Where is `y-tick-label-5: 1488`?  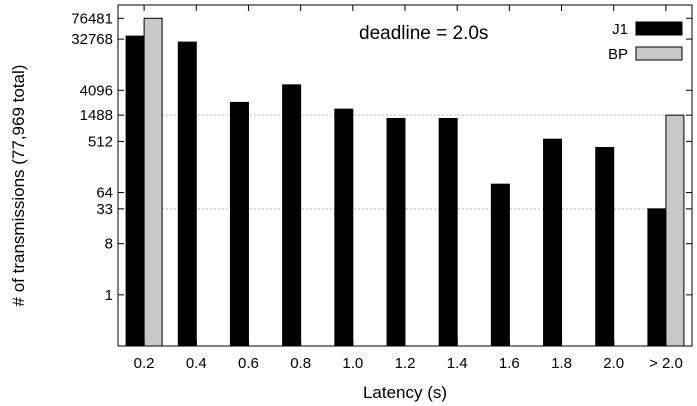
y-tick-label-5: 1488 is located at coordinates (96, 115).